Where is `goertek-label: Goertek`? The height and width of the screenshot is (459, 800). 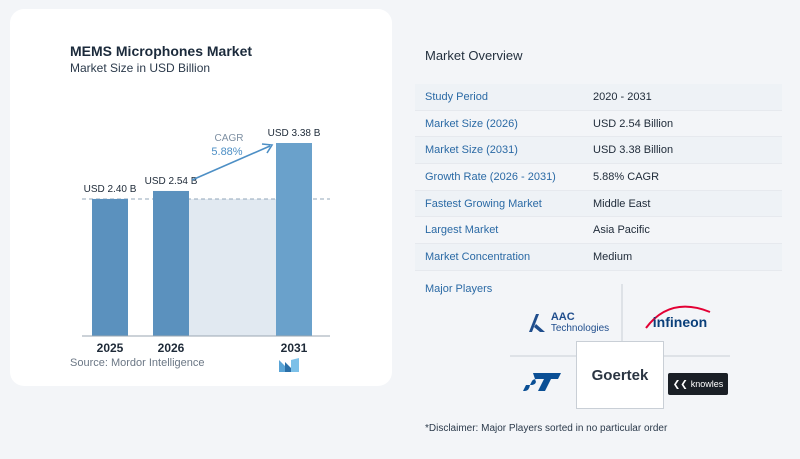
goertek-label: Goertek is located at coordinates (620, 375).